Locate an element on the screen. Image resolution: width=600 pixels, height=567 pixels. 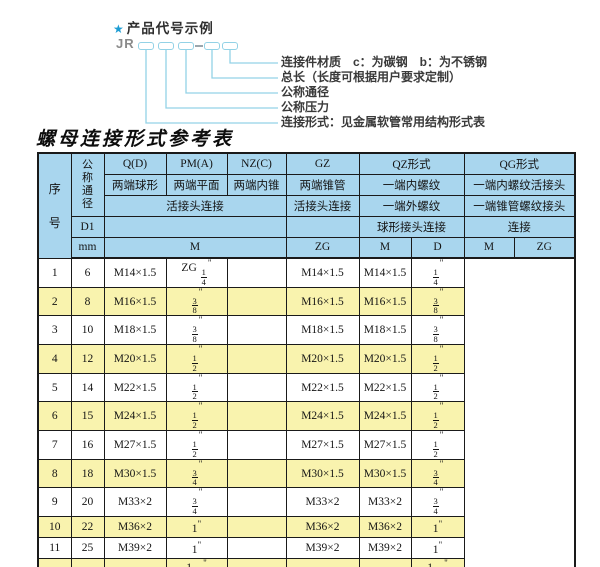
header-unit-qz-d: D is located at coordinates (437, 247).